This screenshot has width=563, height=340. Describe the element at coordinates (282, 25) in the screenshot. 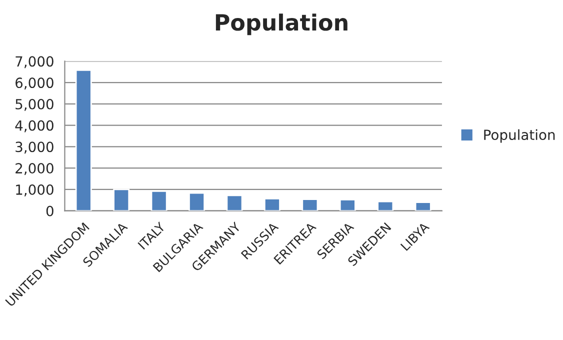

I see `chart-title: Population` at that location.